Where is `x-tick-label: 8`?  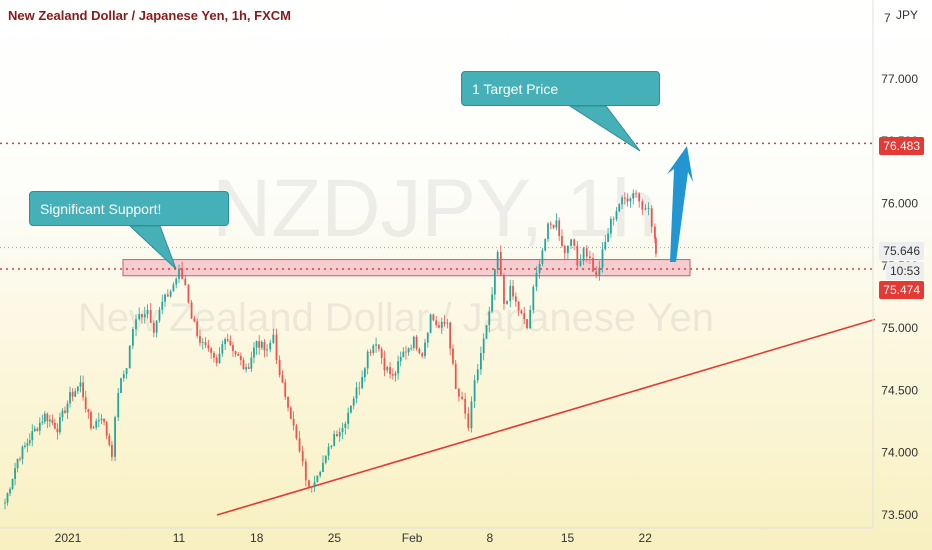 x-tick-label: 8 is located at coordinates (489, 538).